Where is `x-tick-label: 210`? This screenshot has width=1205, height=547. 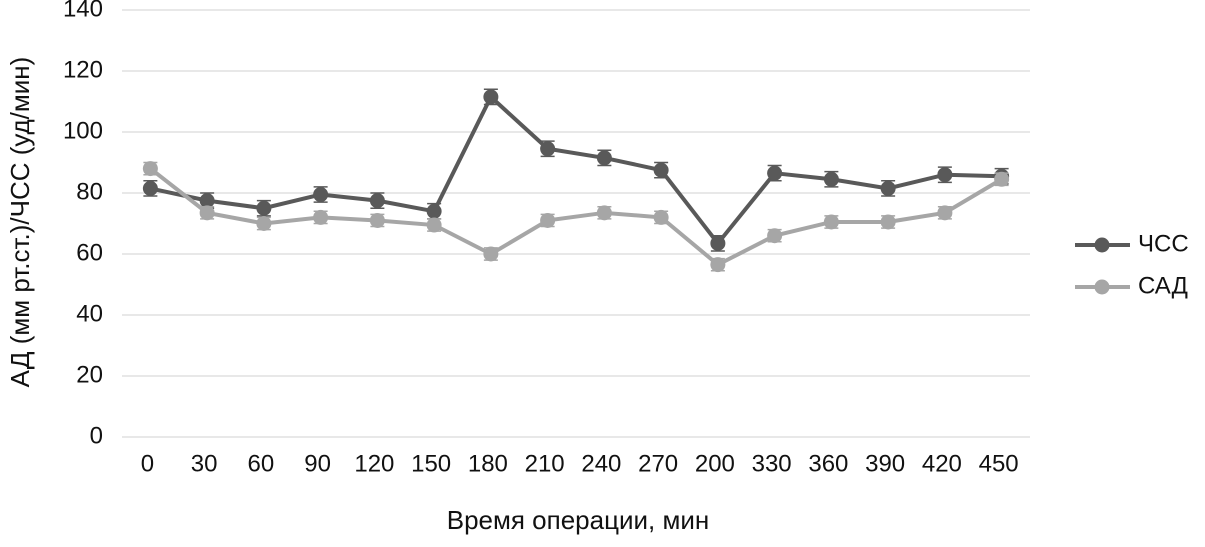 x-tick-label: 210 is located at coordinates (545, 463).